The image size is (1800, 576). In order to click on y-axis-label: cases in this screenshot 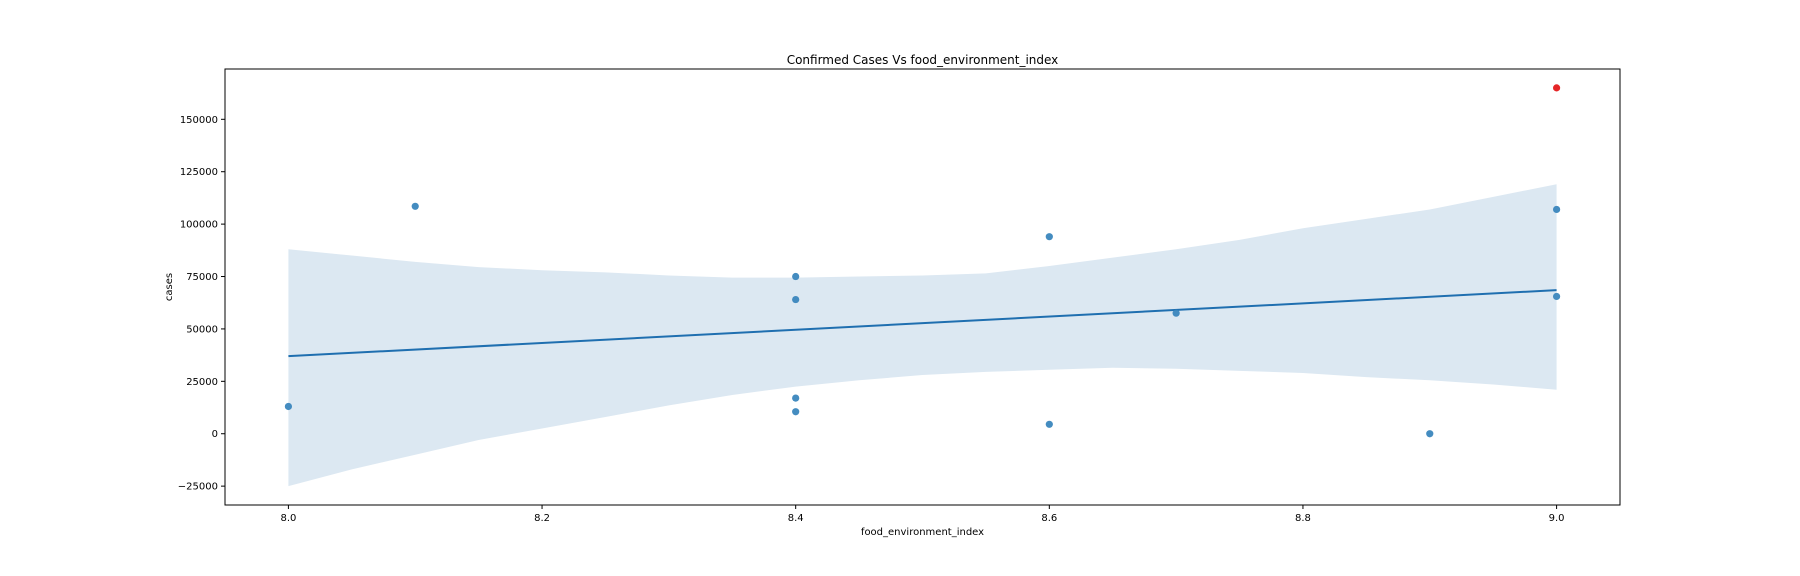, I will do `click(169, 287)`.